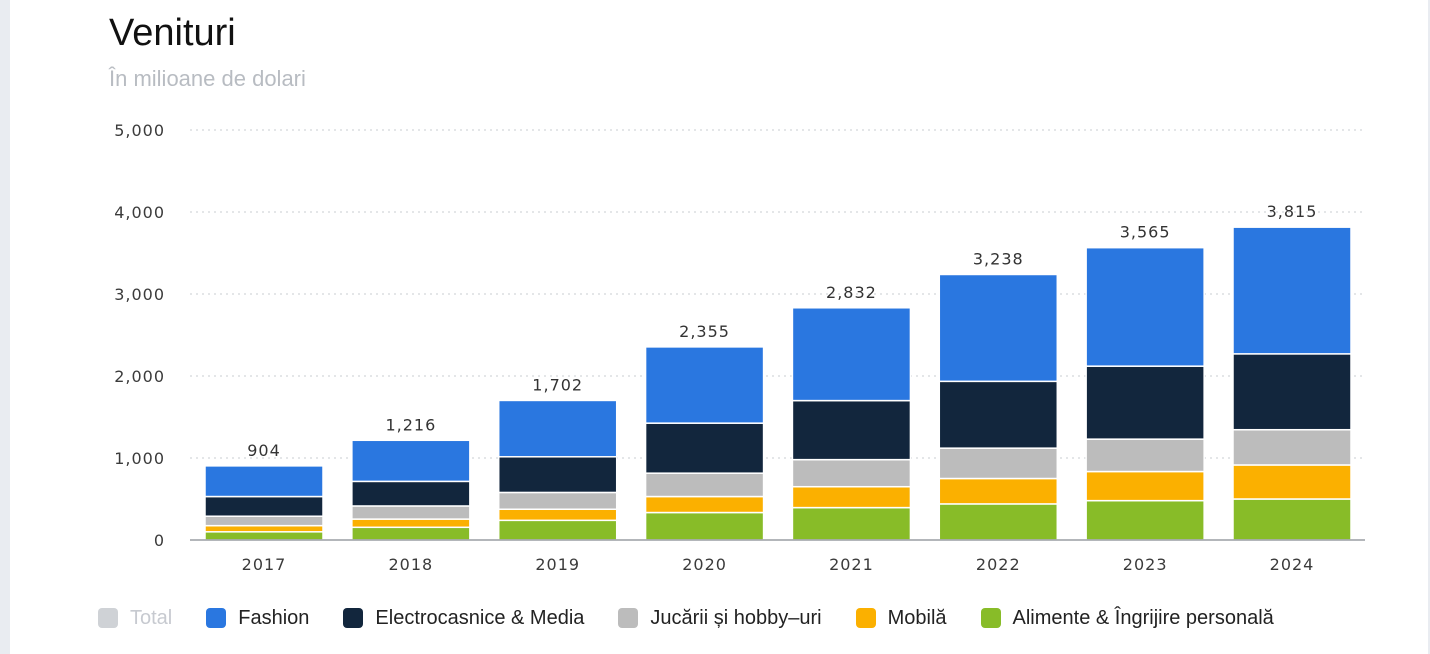  What do you see at coordinates (139, 376) in the screenshot?
I see `y-tick-label: 2,000` at bounding box center [139, 376].